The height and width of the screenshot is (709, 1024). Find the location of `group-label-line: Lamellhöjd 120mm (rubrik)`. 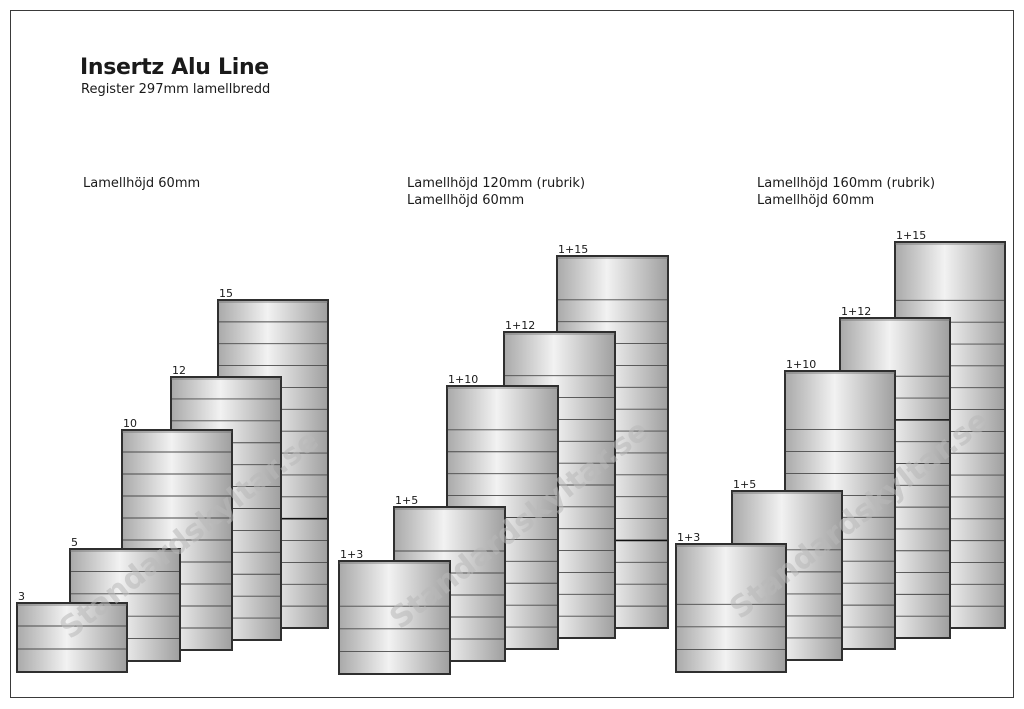

group-label-line: Lamellhöjd 120mm (rubrik) is located at coordinates (496, 183).